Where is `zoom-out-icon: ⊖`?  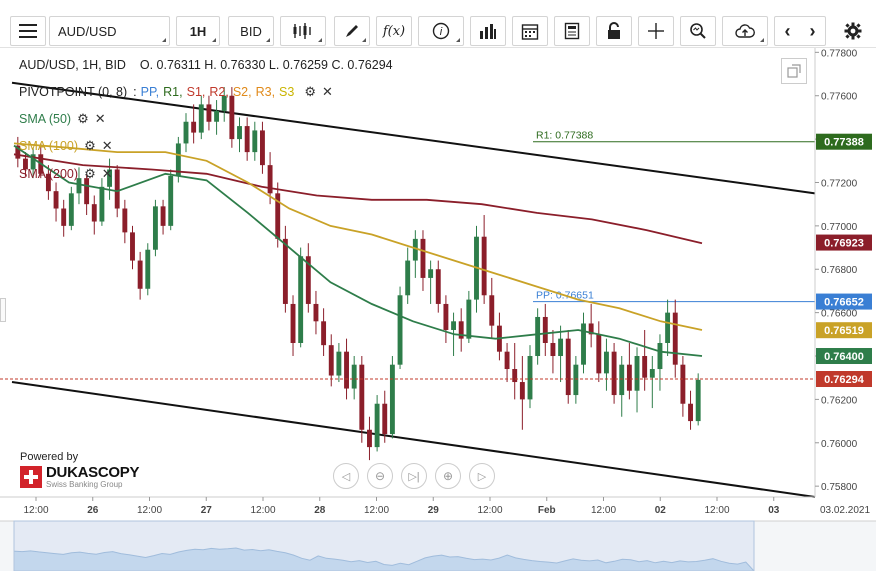 zoom-out-icon: ⊖ is located at coordinates (380, 476).